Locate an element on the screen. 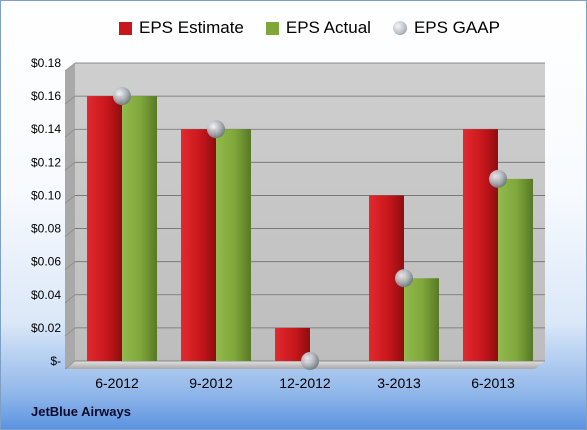 The height and width of the screenshot is (430, 587). legend-swatch-actual is located at coordinates (272, 28).